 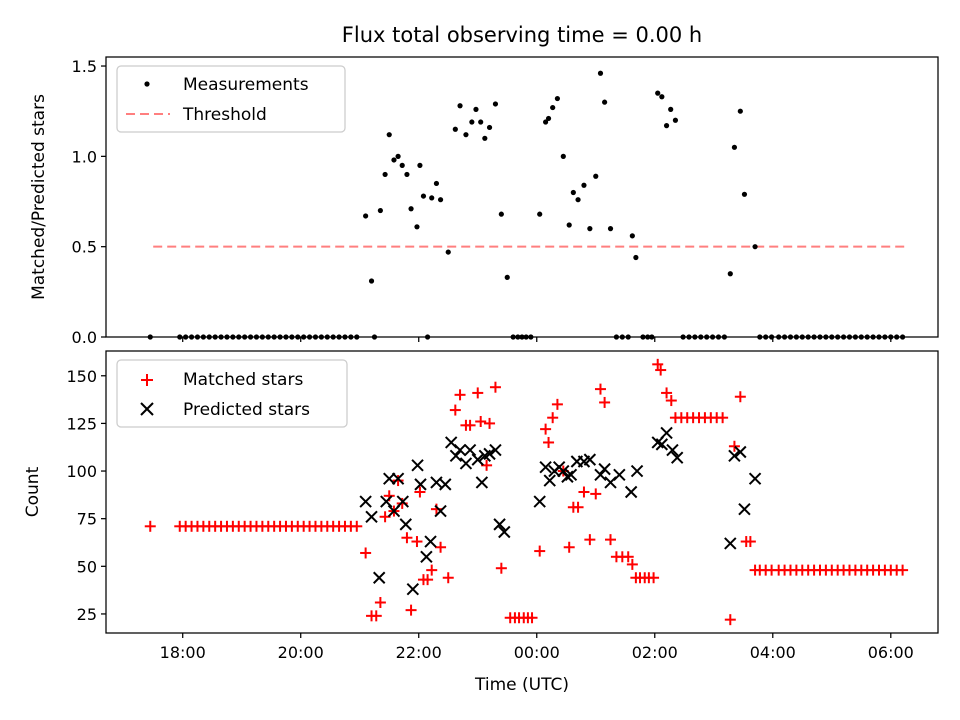 I want to click on x-tick-label: 18:00, so click(x=183, y=652).